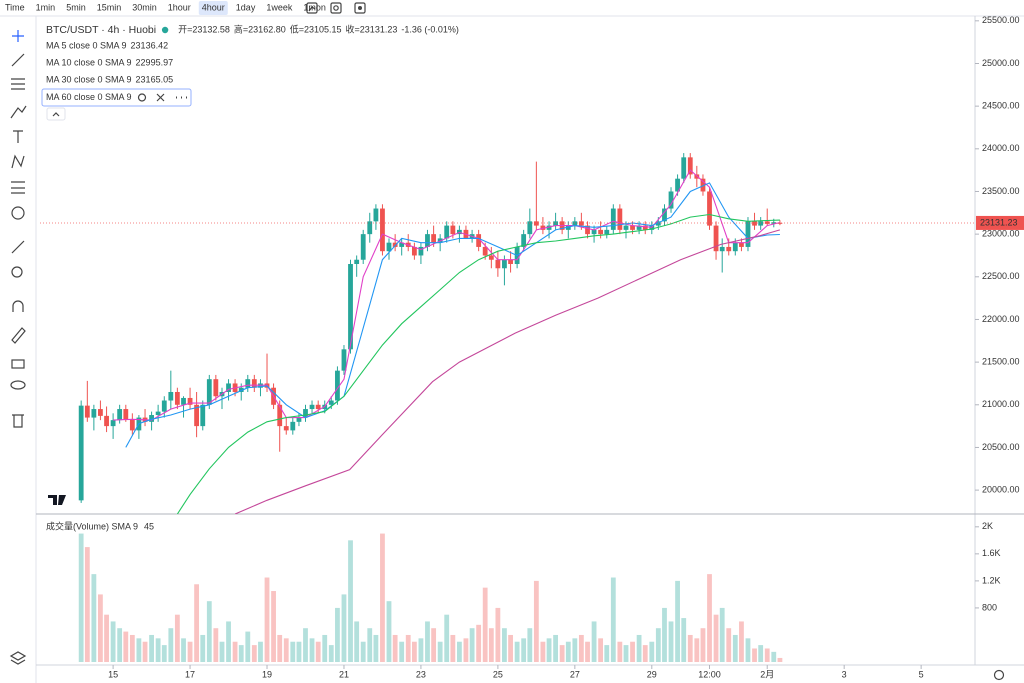 This screenshot has height=683, width=1024. What do you see at coordinates (18, 421) in the screenshot?
I see `delete-tool` at bounding box center [18, 421].